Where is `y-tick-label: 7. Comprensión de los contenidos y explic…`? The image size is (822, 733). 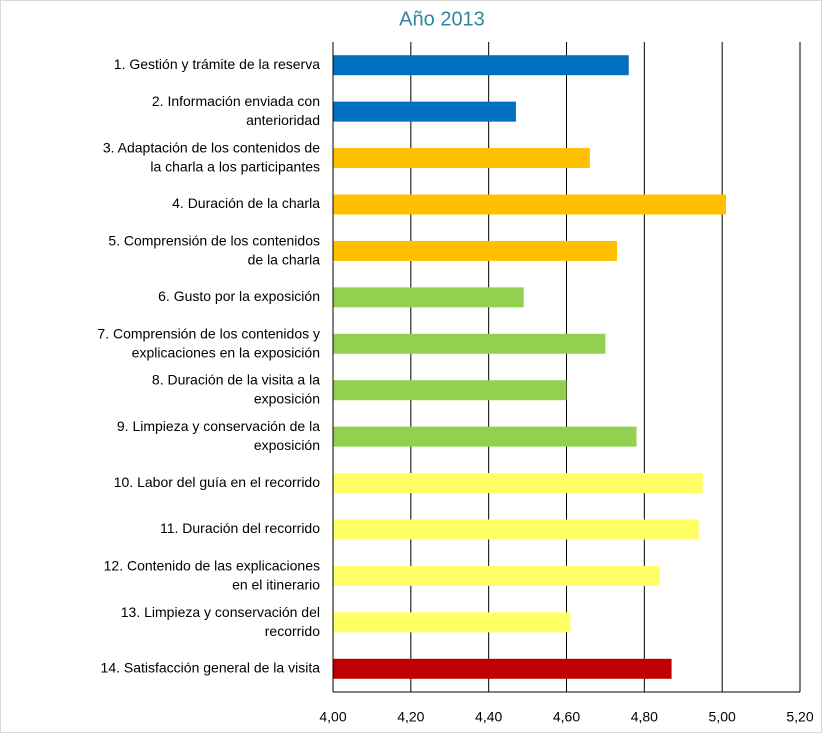
y-tick-label: 7. Comprensión de los contenidos y explic… is located at coordinates (208, 342).